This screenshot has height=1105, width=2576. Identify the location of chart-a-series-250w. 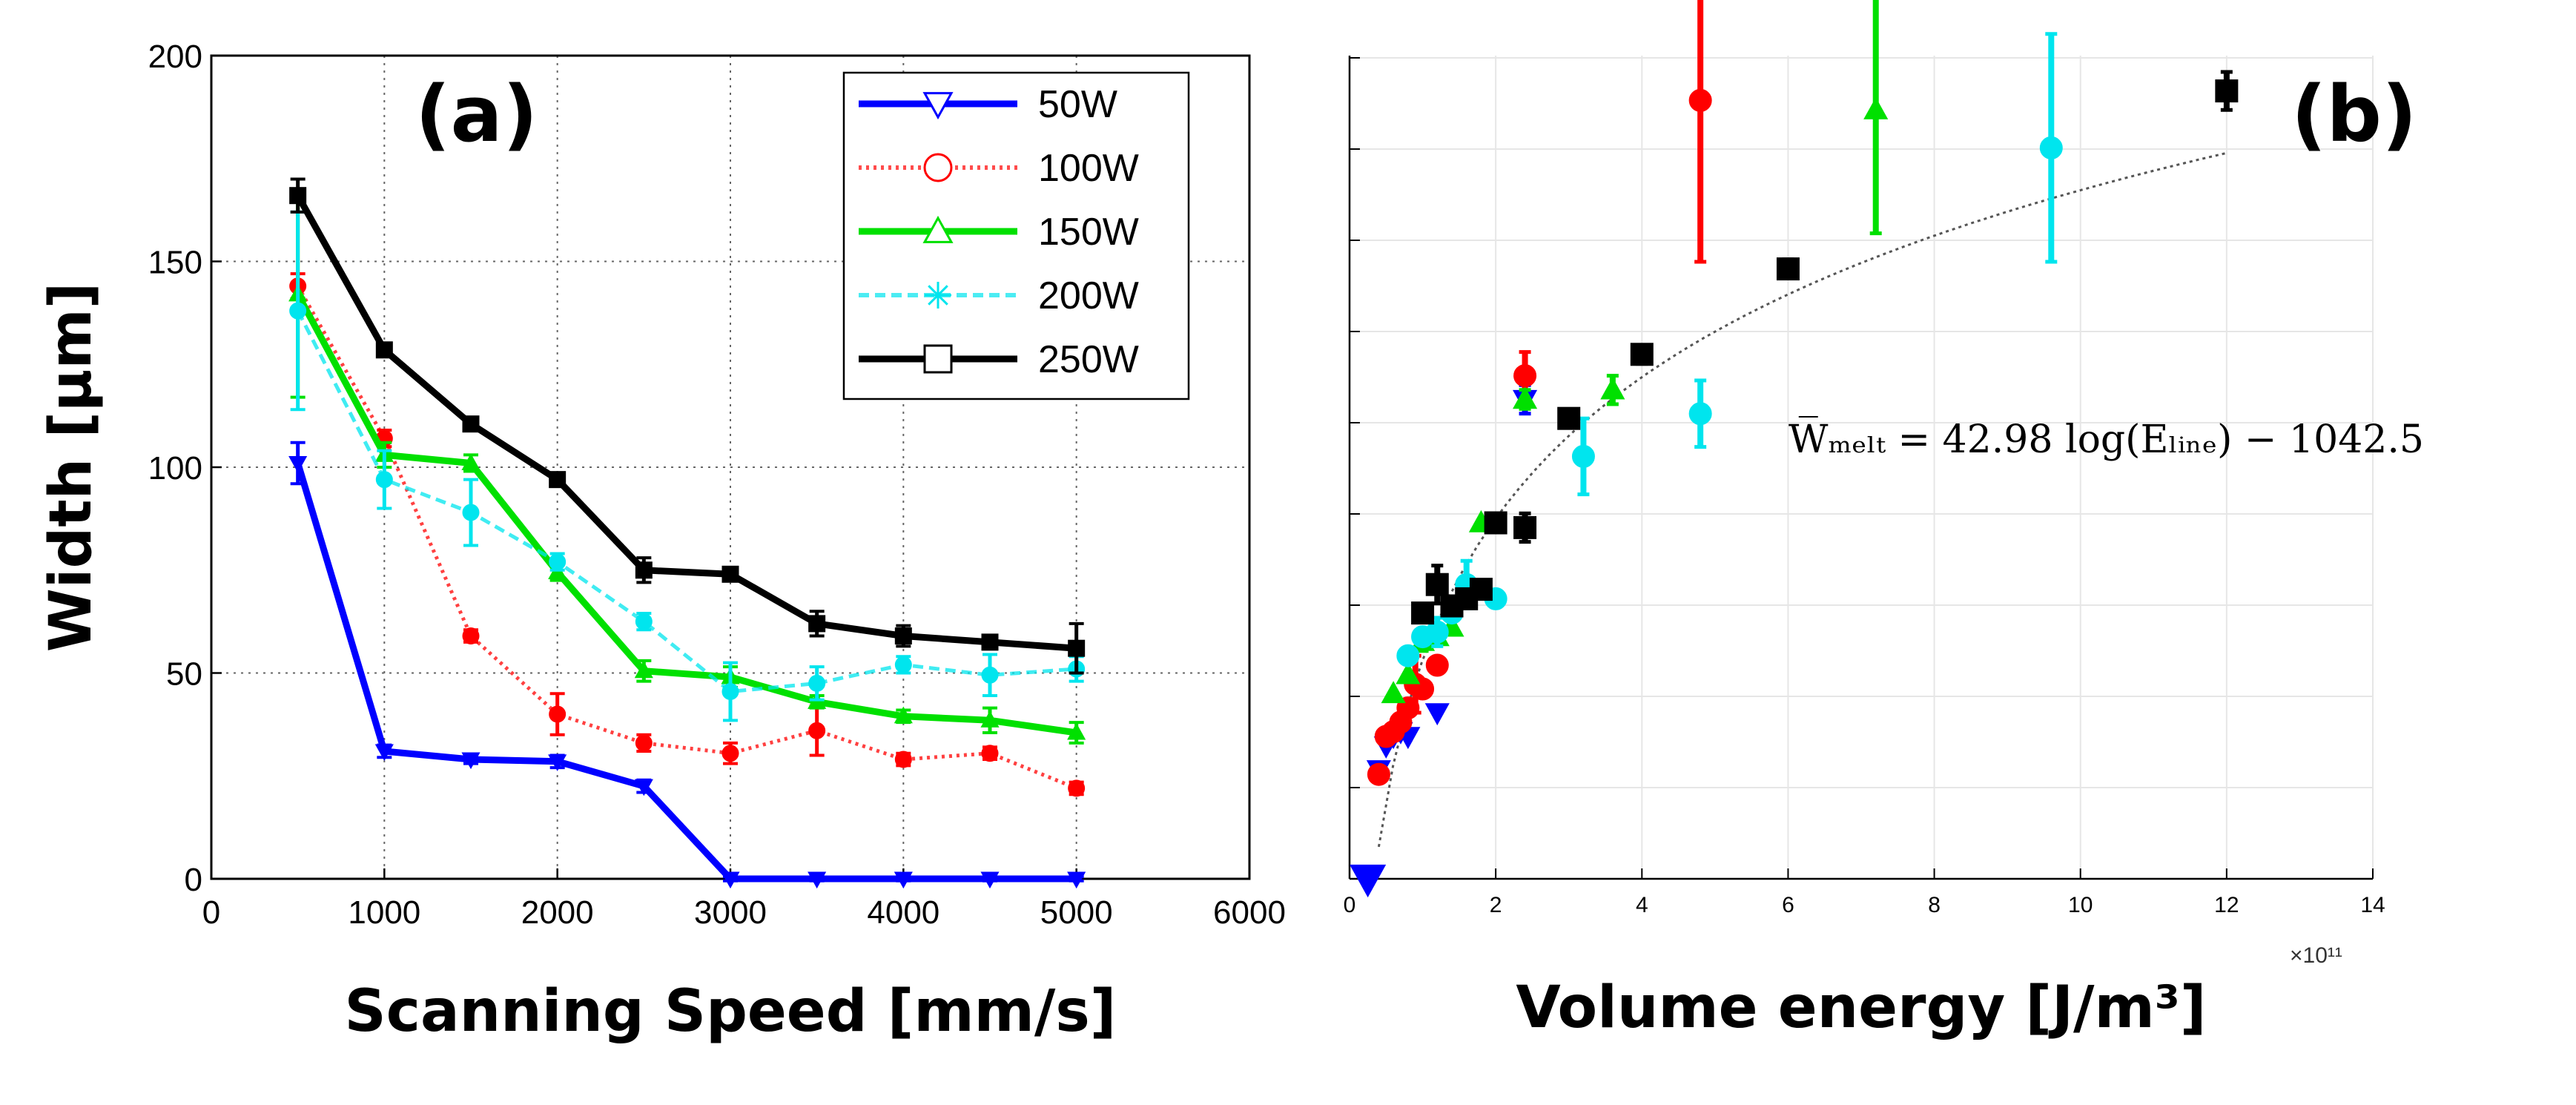
(687, 426).